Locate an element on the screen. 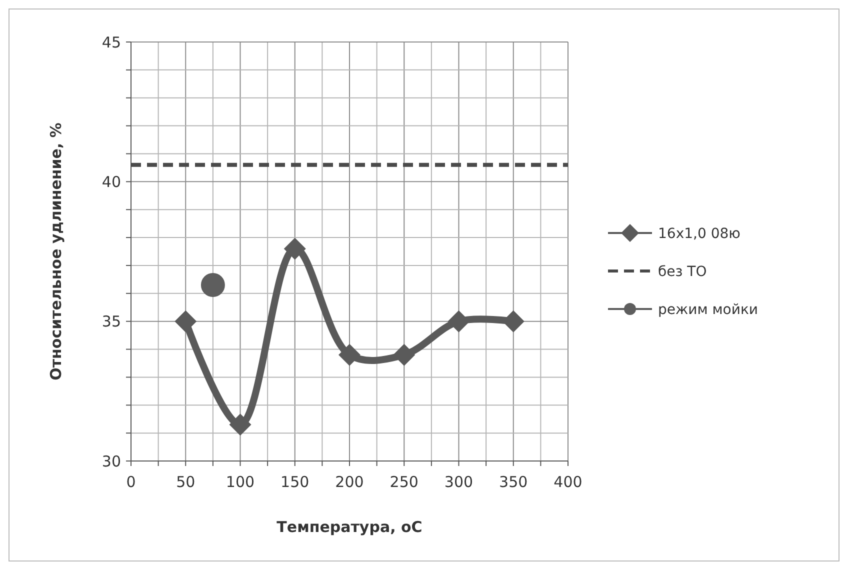 Image resolution: width=848 pixels, height=570 pixels. x-tick-label: 400 is located at coordinates (568, 482).